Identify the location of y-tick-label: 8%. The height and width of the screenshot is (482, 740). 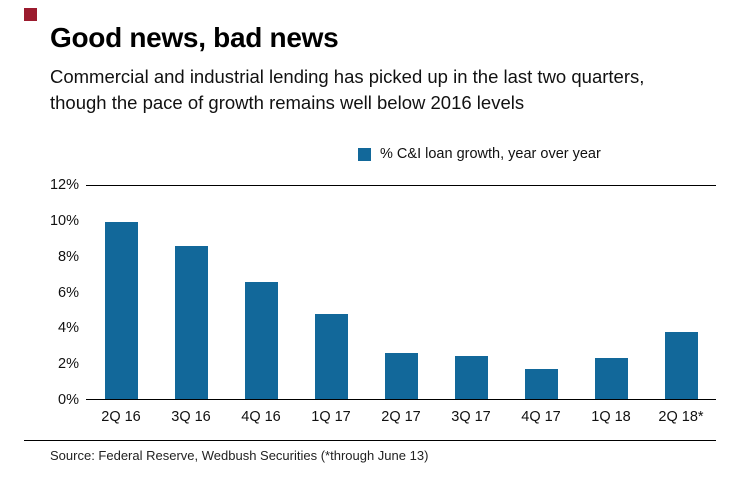
(68, 256).